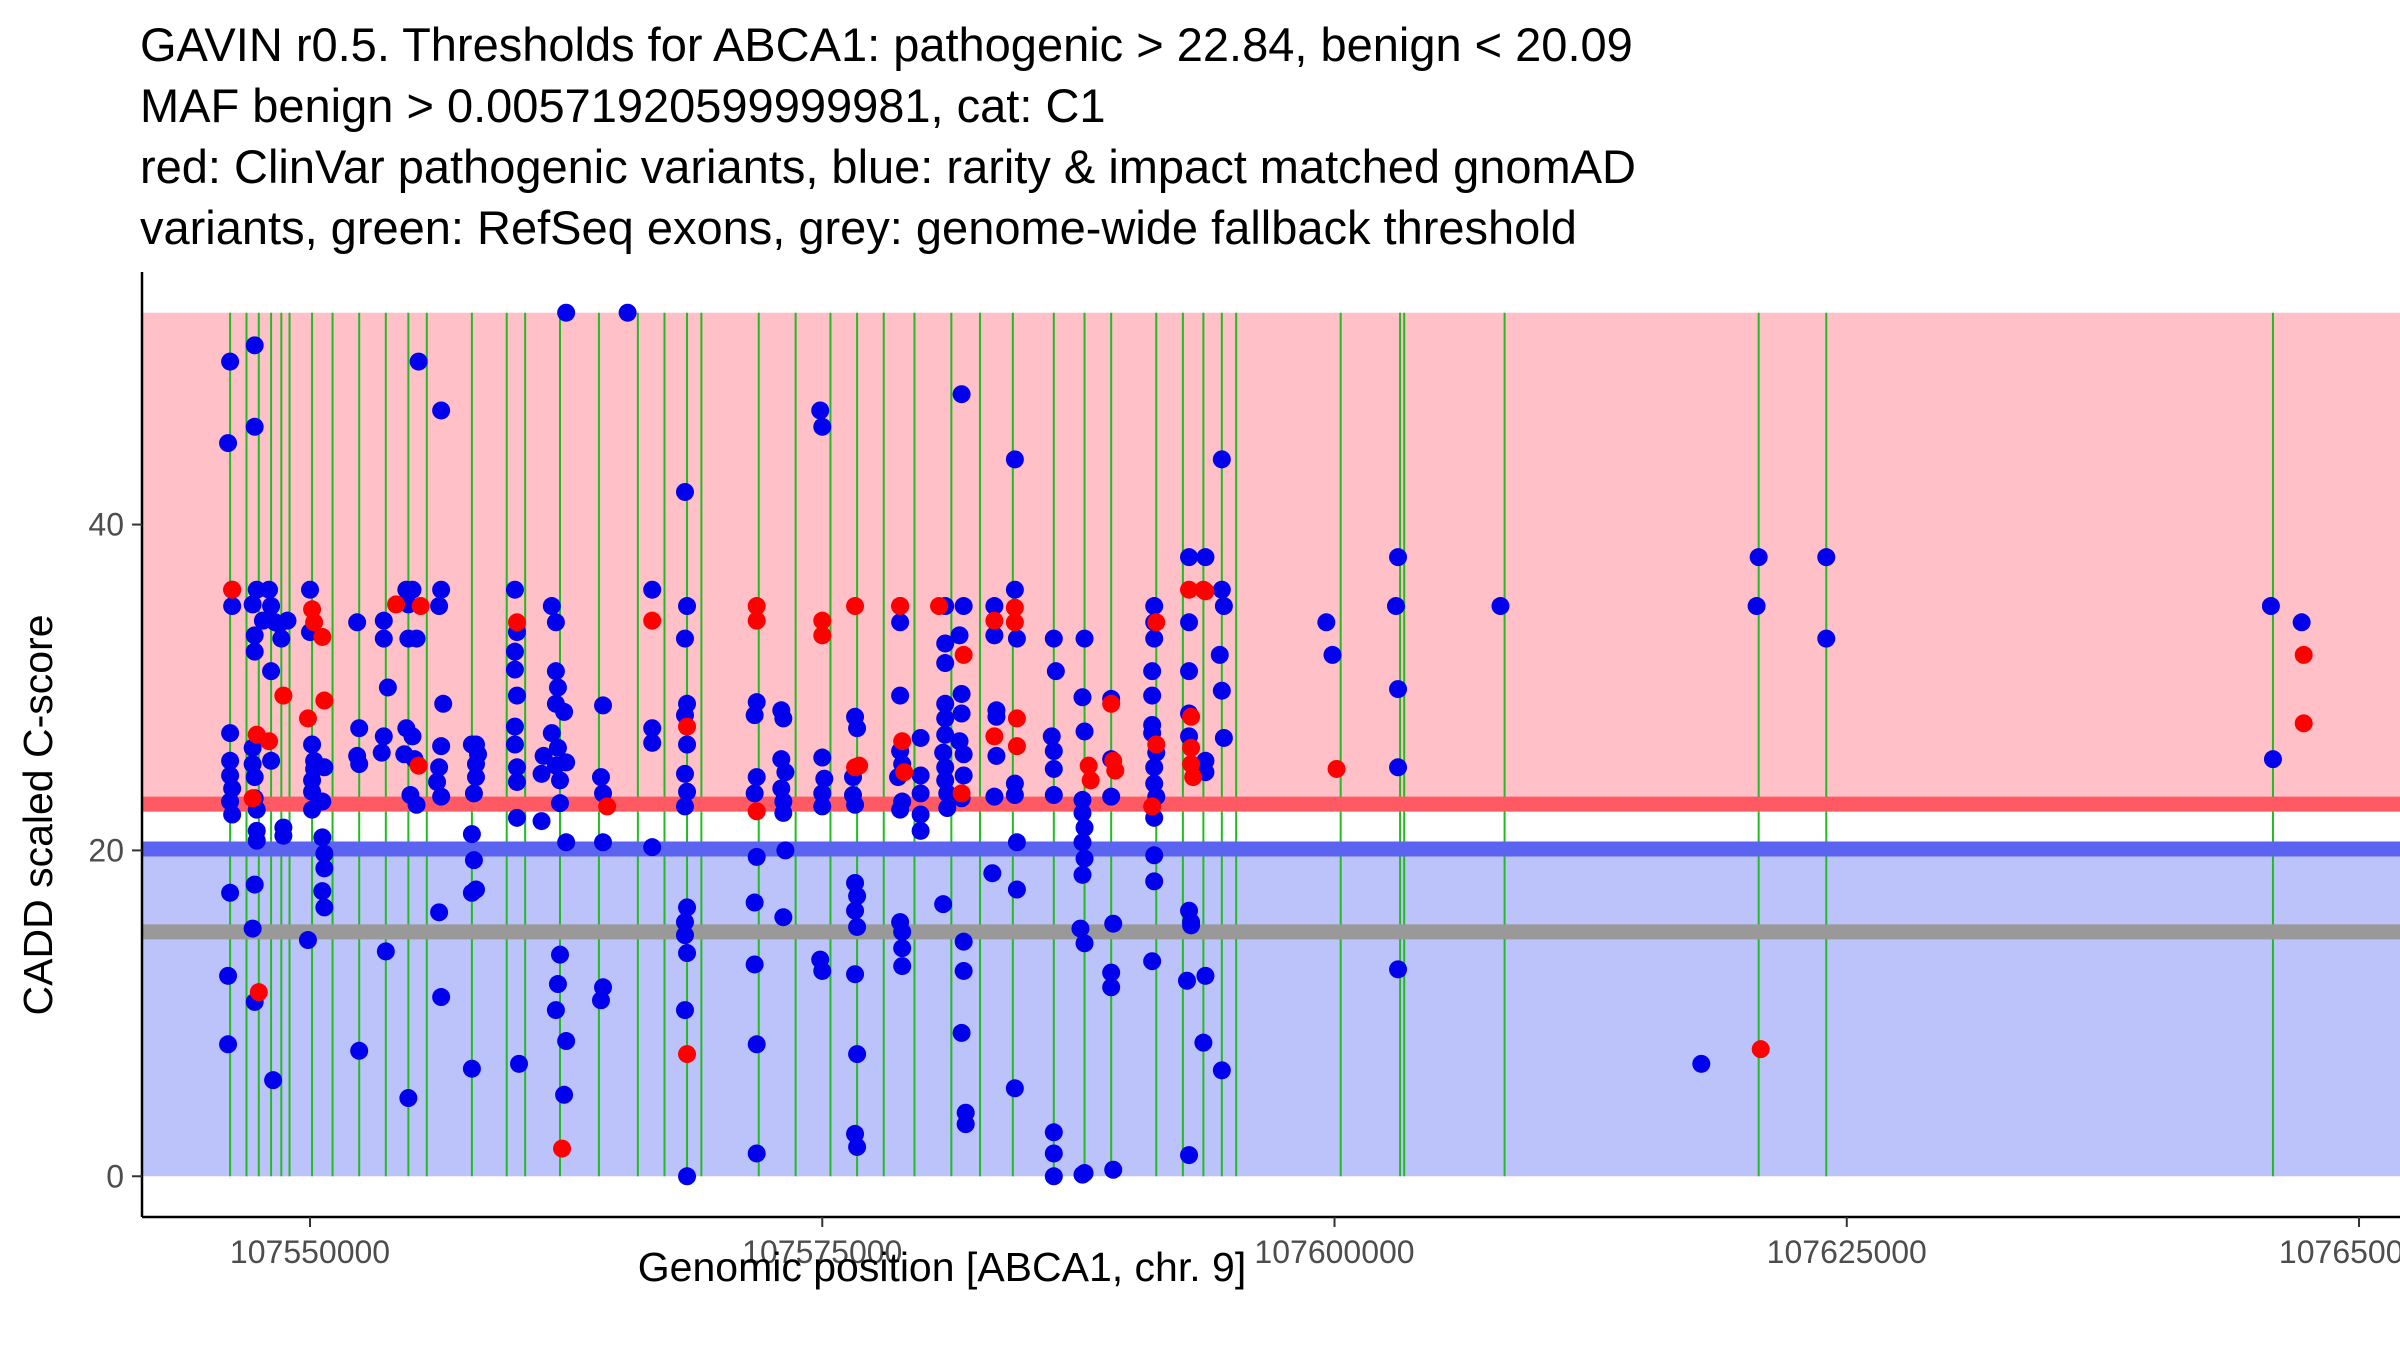 This screenshot has width=2400, height=1350. I want to click on x-tick-label: 107625000, so click(1847, 1252).